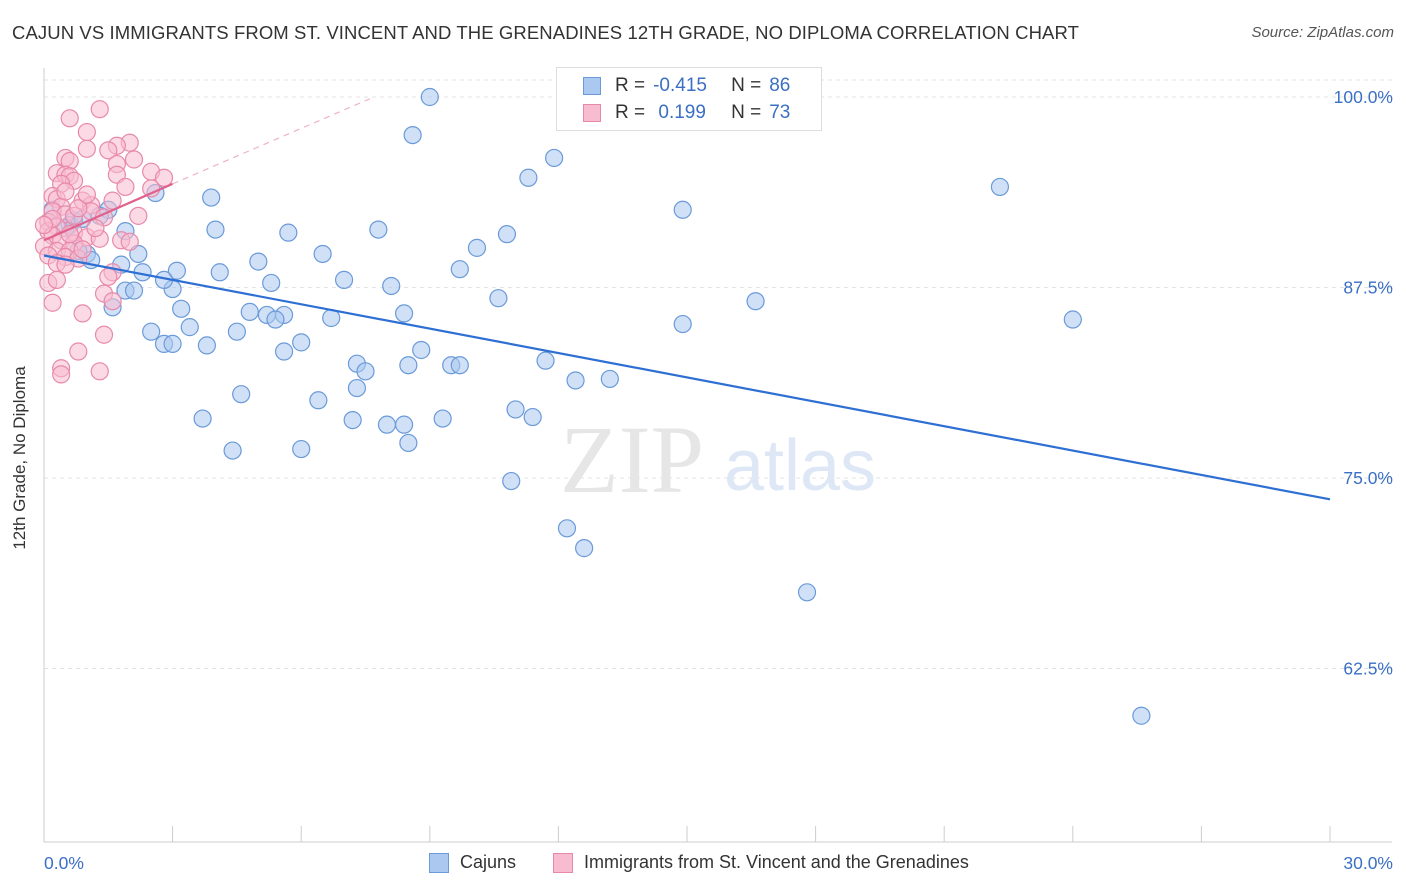 This screenshot has height=892, width=1406. I want to click on trend-line-immigrants, so click(108, 212).